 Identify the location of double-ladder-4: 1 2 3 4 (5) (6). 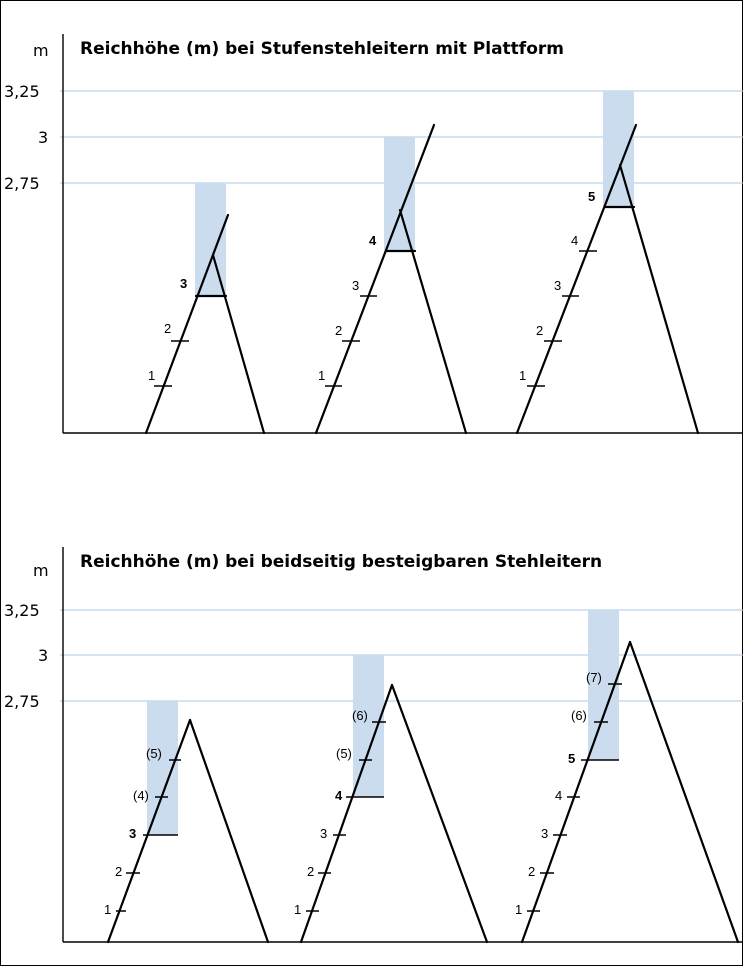
(391, 799).